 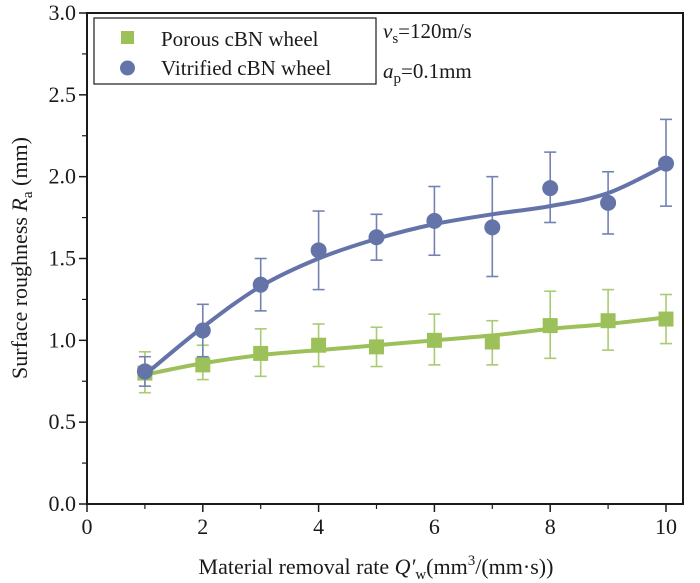 I want to click on annotation-value-speed: =120m/s, so click(x=435, y=31).